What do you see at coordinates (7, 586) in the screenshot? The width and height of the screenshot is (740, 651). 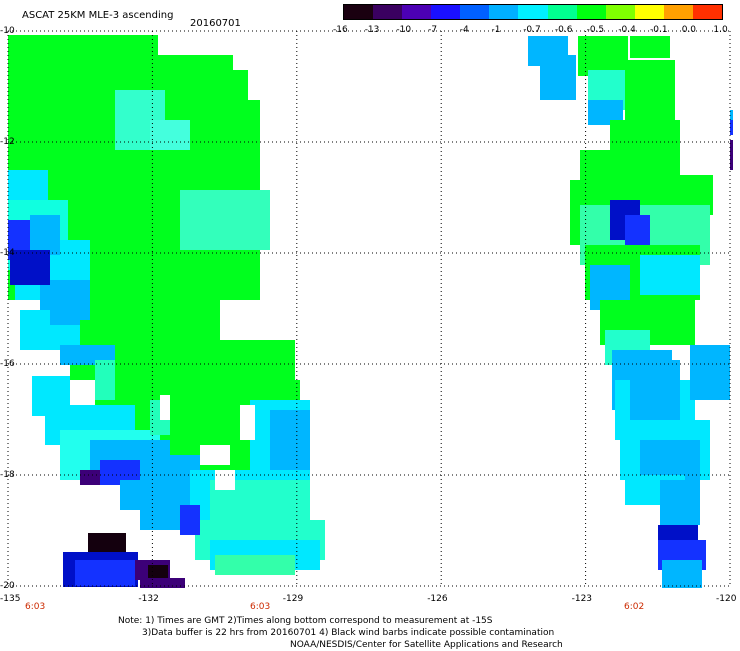 I see `lat-tick-label: -20` at bounding box center [7, 586].